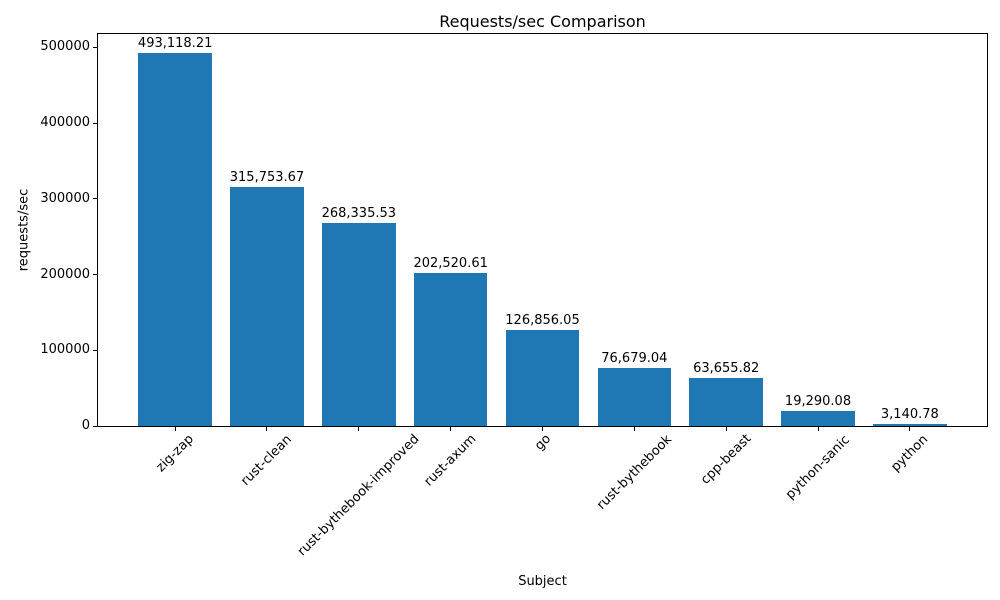 This screenshot has height=600, width=1000. What do you see at coordinates (175, 43) in the screenshot?
I see `bar-value-label: 493,118.21` at bounding box center [175, 43].